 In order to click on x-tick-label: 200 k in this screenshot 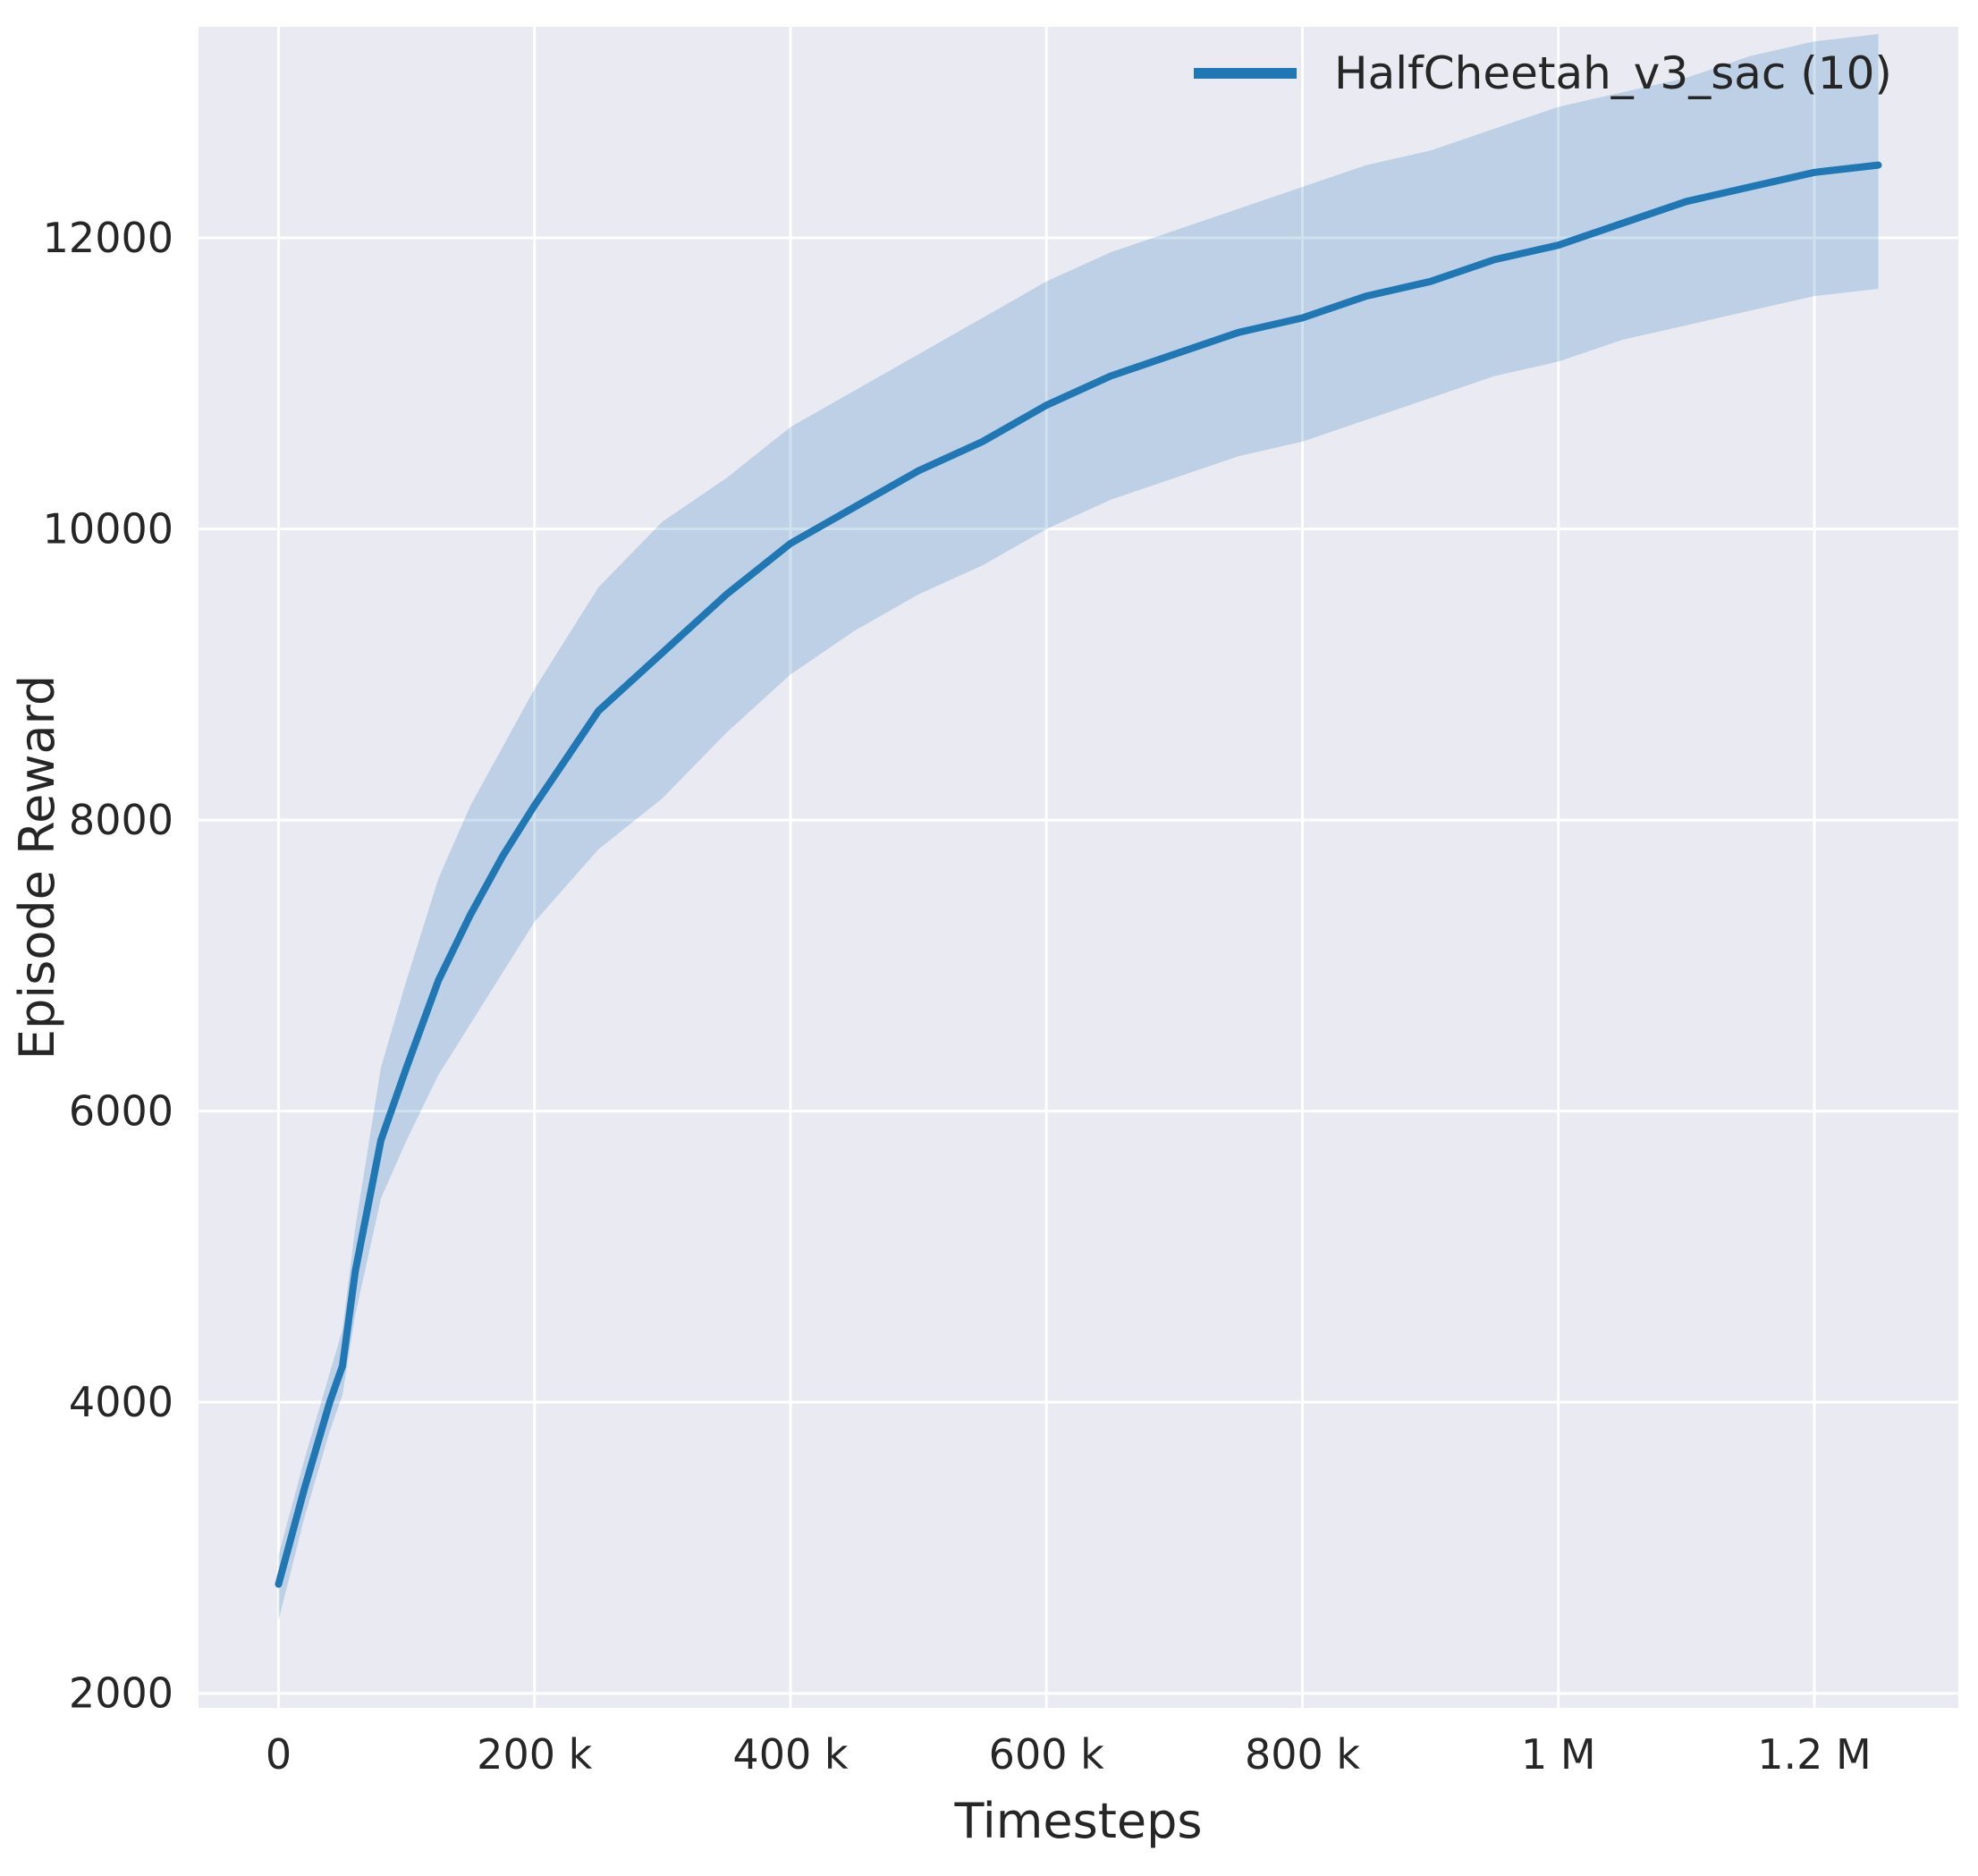, I will do `click(534, 1755)`.